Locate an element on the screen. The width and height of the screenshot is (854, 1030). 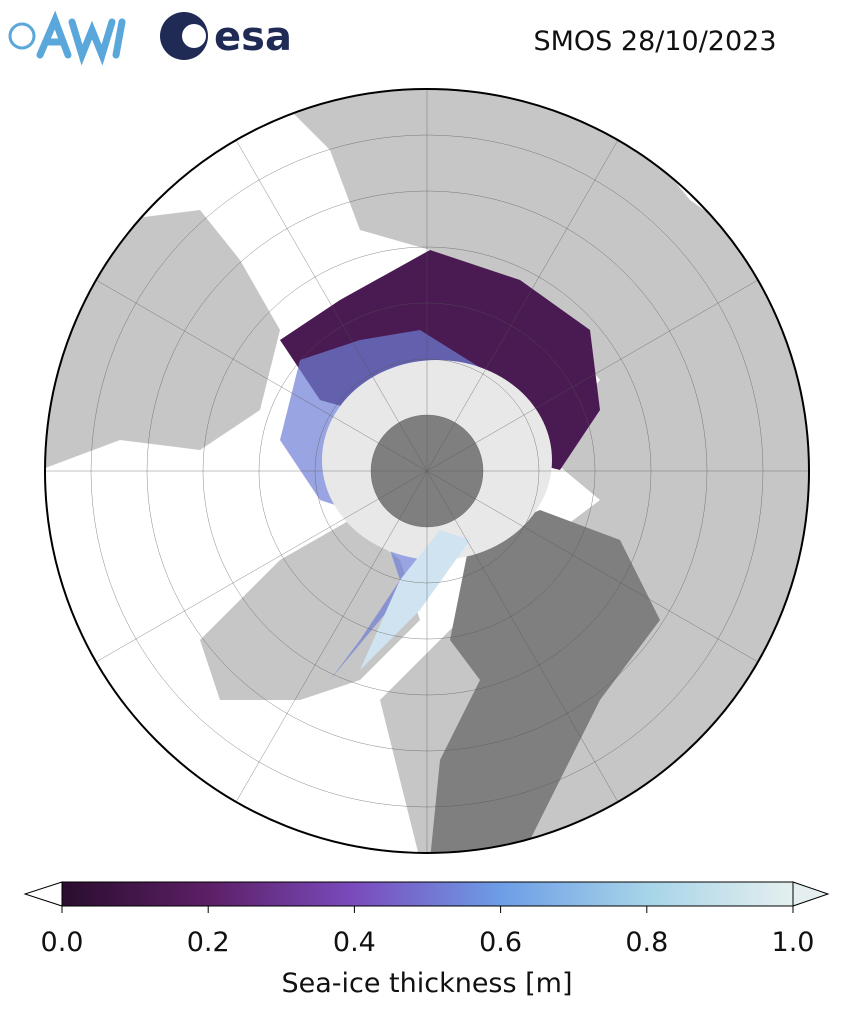
tick-label: 0.4 is located at coordinates (354, 942).